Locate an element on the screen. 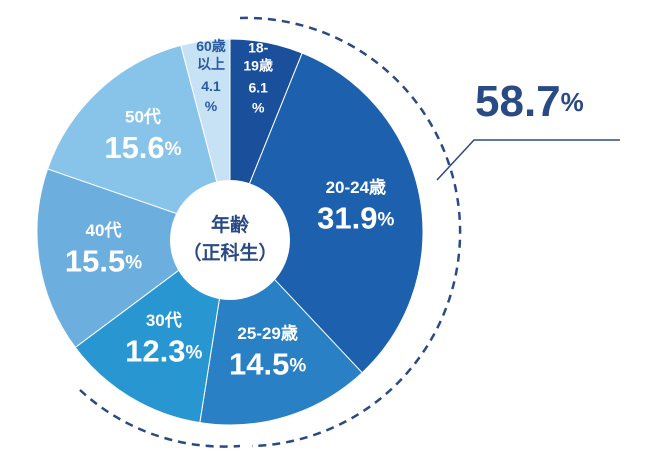  category-label: 60歳以上 is located at coordinates (211, 55).